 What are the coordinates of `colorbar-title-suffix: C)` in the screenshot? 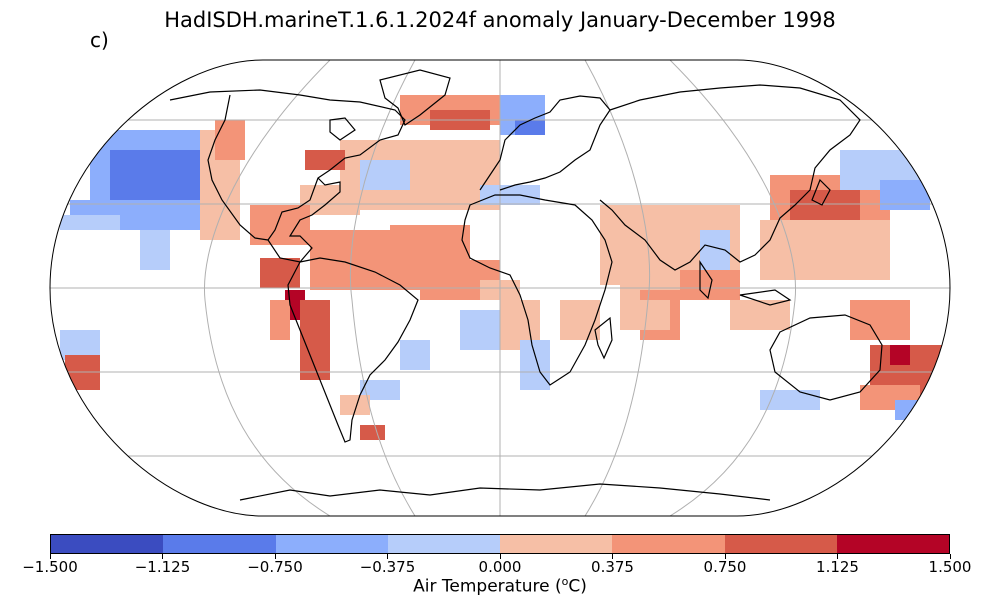 It's located at (577, 586).